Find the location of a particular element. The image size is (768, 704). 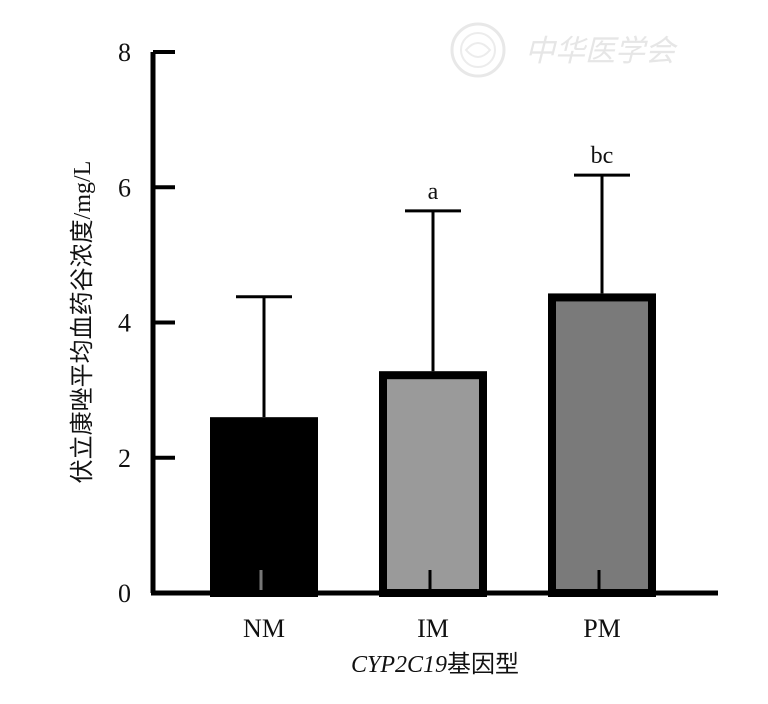

watermark-text: 中华医学会 is located at coordinates (601, 51).